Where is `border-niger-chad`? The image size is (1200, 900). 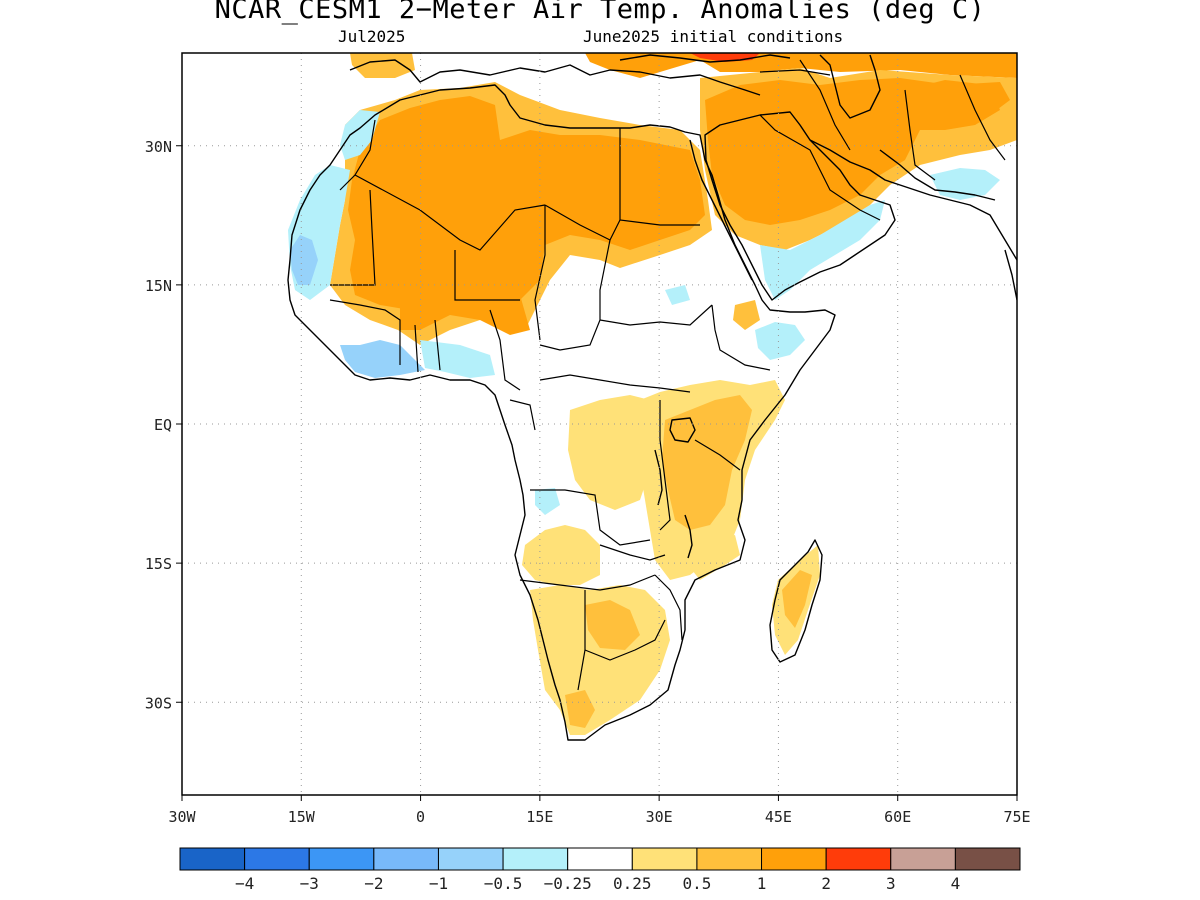
border-niger-chad is located at coordinates (540, 273).